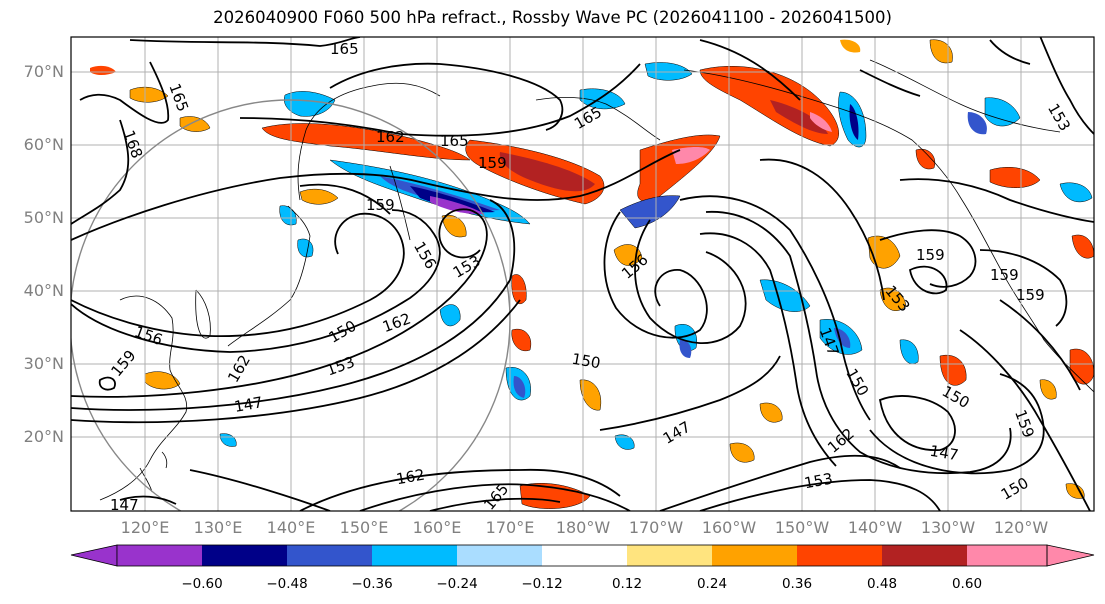 This screenshot has width=1105, height=604. I want to click on colorbar-tick-label: −0.48, so click(287, 584).